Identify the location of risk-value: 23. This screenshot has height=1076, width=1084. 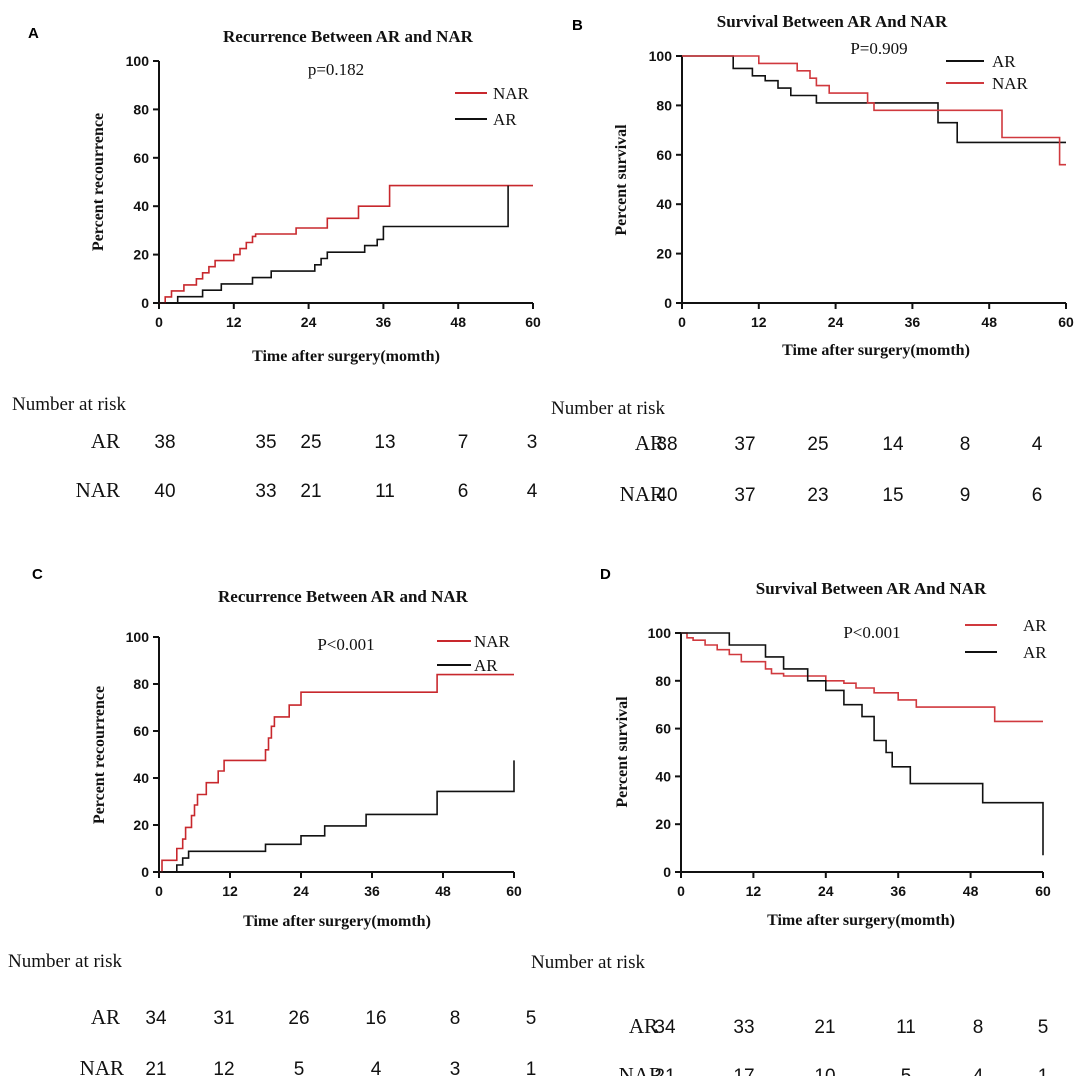
(817, 495).